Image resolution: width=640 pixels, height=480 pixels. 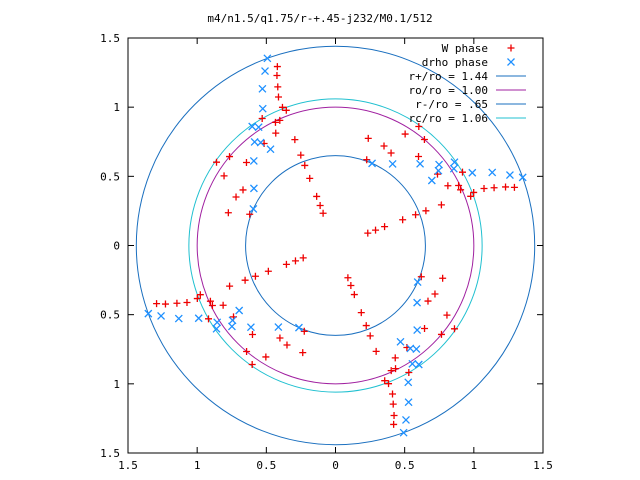 What do you see at coordinates (448, 118) in the screenshot?
I see `legend-label-rc: rc/ro = 1.06` at bounding box center [448, 118].